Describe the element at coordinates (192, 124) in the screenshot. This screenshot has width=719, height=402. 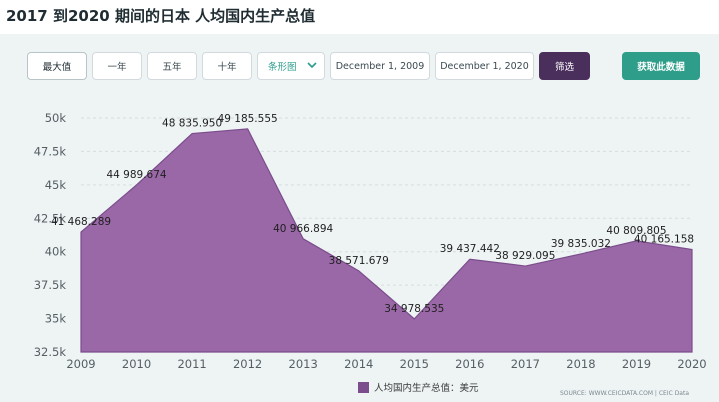
I see `data-label: 48 835.950` at that location.